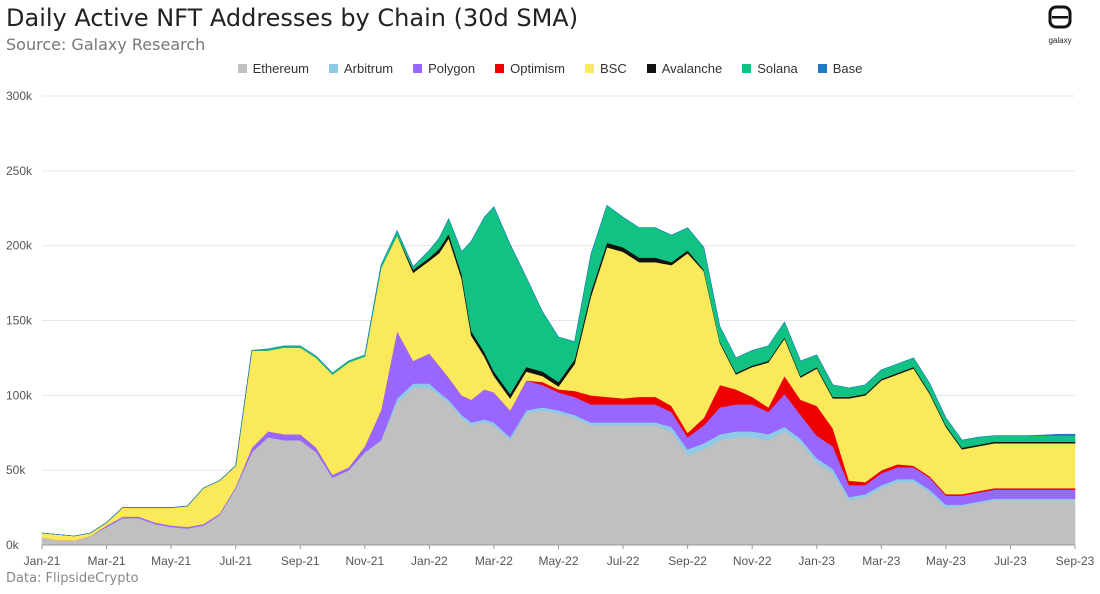 The width and height of the screenshot is (1100, 594). I want to click on galaxy-logo-icon, so click(1060, 17).